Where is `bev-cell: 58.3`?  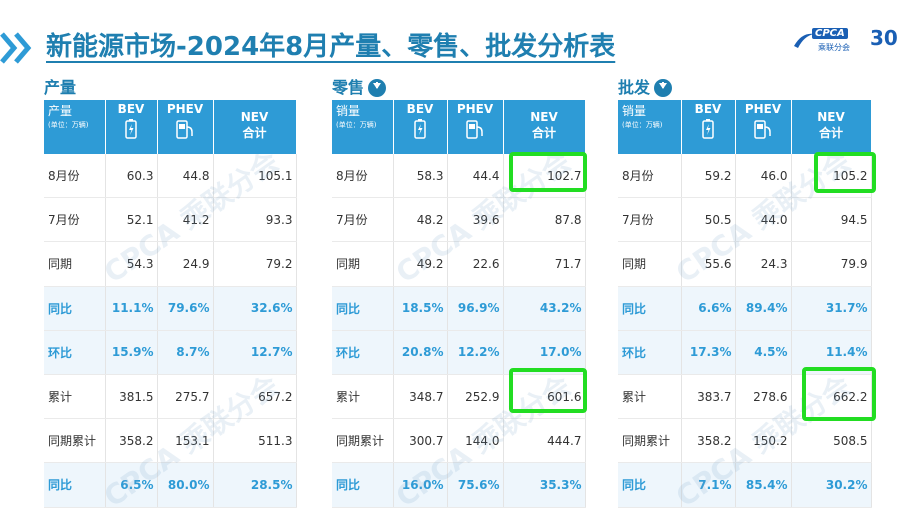
bev-cell: 58.3 is located at coordinates (420, 176).